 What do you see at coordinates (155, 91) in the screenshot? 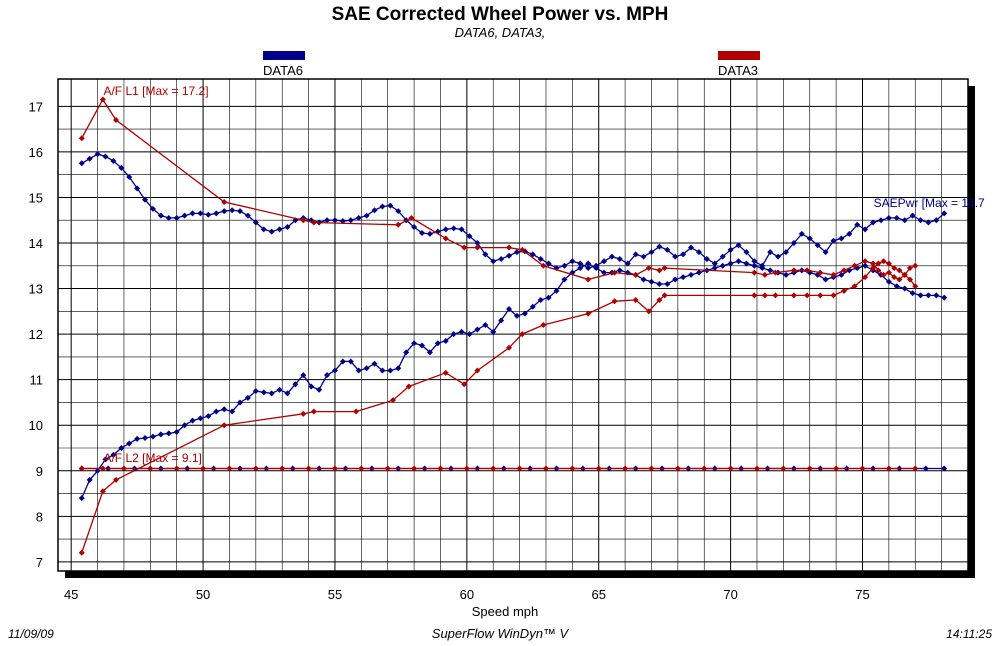
I see `annotation-label: A/F L1 [Max = 17.2]` at bounding box center [155, 91].